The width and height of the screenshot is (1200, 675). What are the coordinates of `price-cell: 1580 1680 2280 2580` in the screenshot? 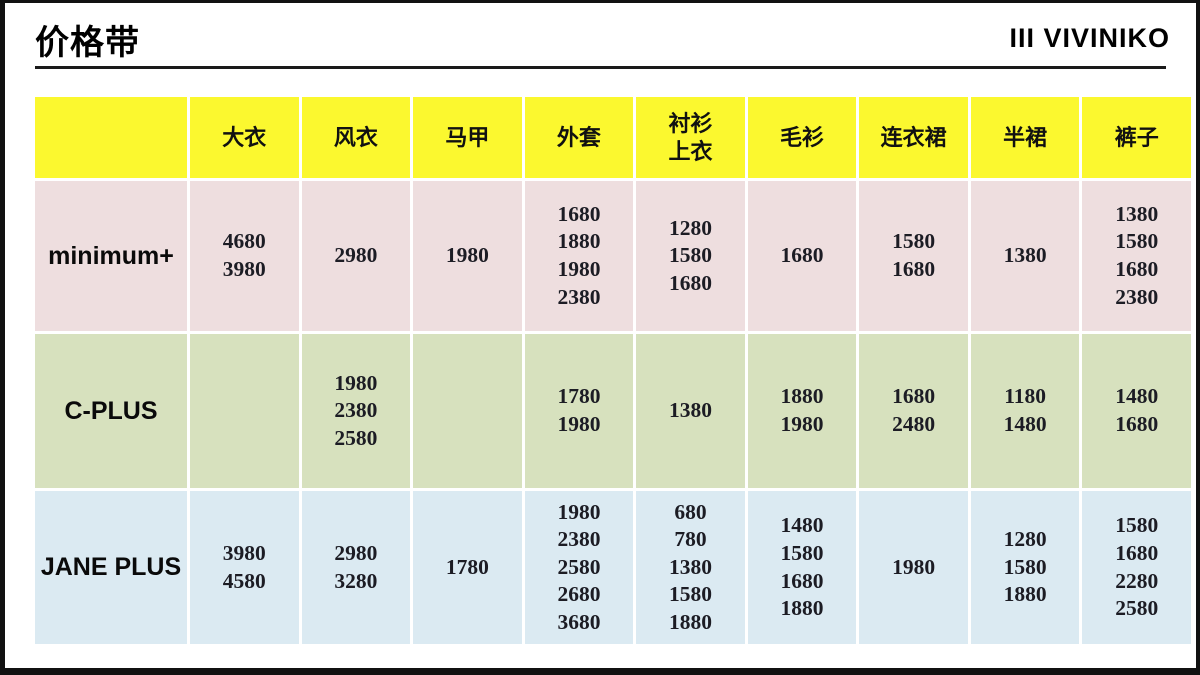 It's located at (1136, 567).